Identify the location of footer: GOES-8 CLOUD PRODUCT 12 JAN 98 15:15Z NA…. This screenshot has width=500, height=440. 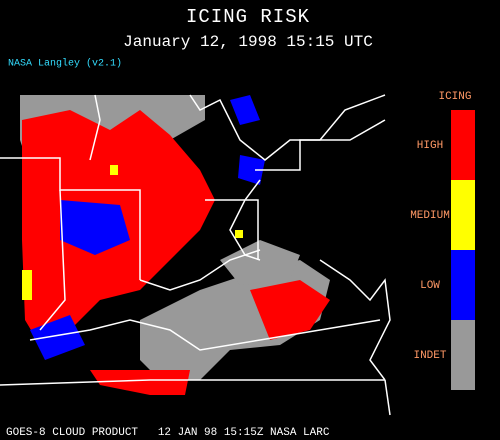
(168, 433).